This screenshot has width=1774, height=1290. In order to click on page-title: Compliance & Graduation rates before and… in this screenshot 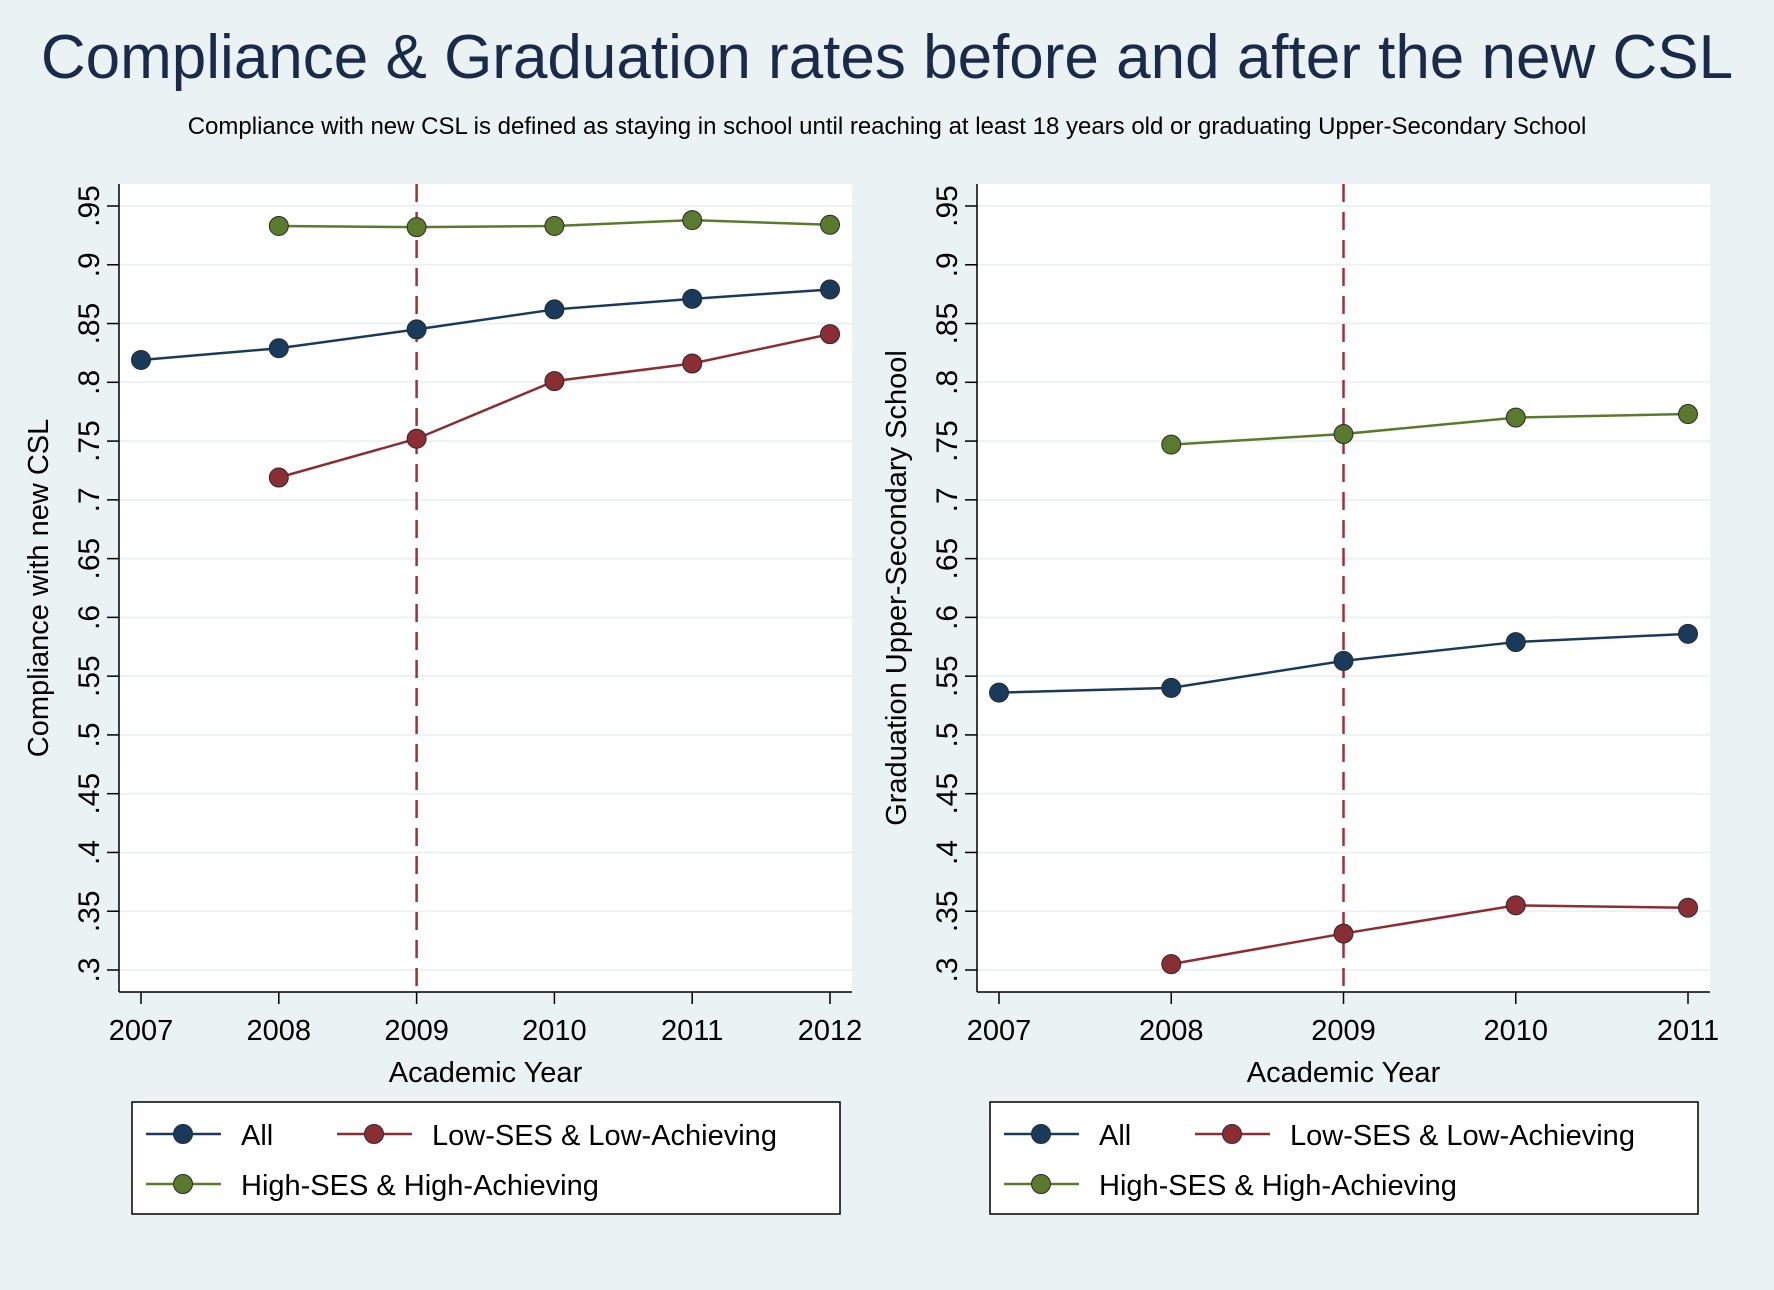, I will do `click(887, 57)`.